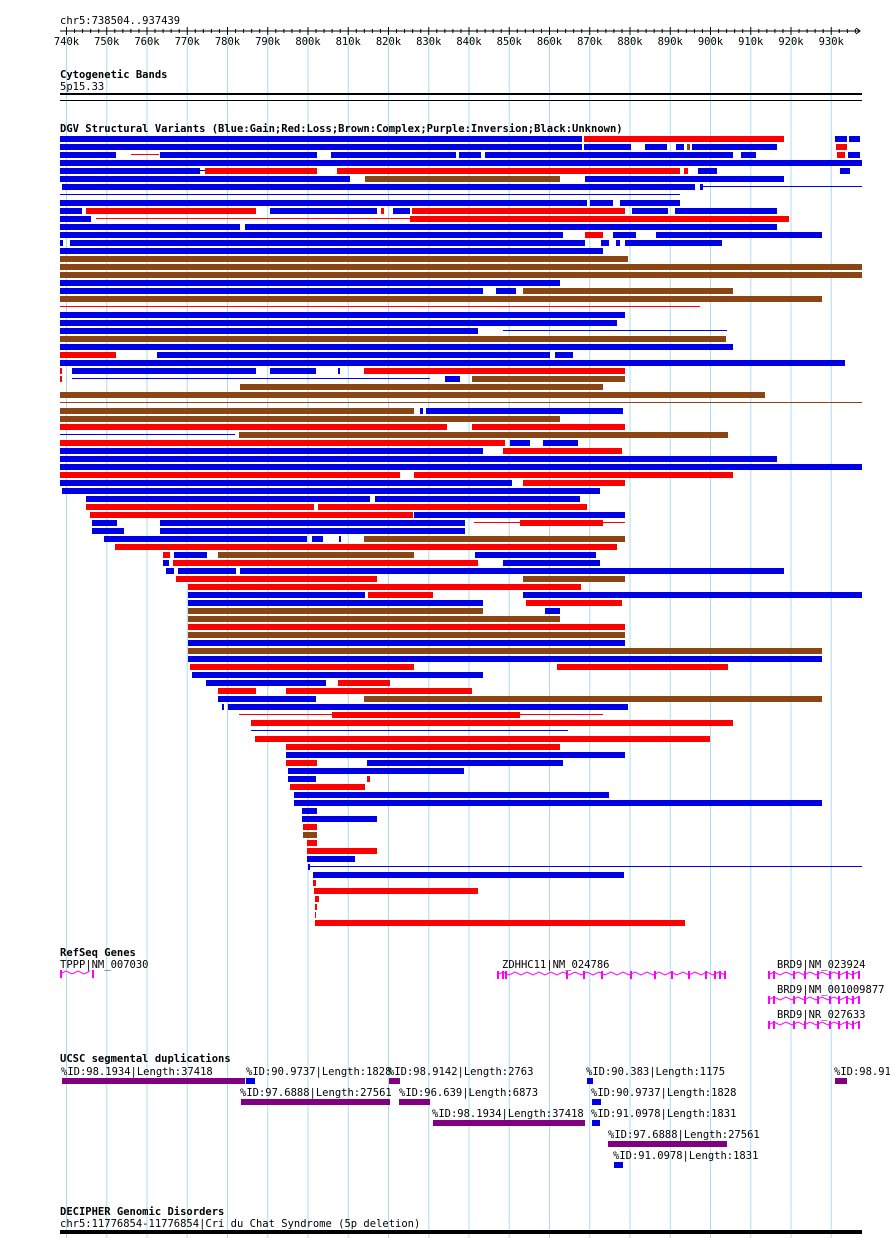 This screenshot has height=1238, width=890. Describe the element at coordinates (454, 1123) in the screenshot. I see `segdup-features` at that location.